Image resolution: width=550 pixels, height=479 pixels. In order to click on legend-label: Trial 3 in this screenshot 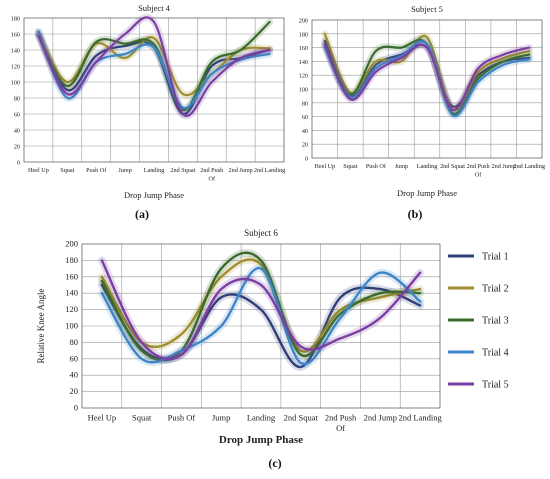, I will do `click(495, 321)`.